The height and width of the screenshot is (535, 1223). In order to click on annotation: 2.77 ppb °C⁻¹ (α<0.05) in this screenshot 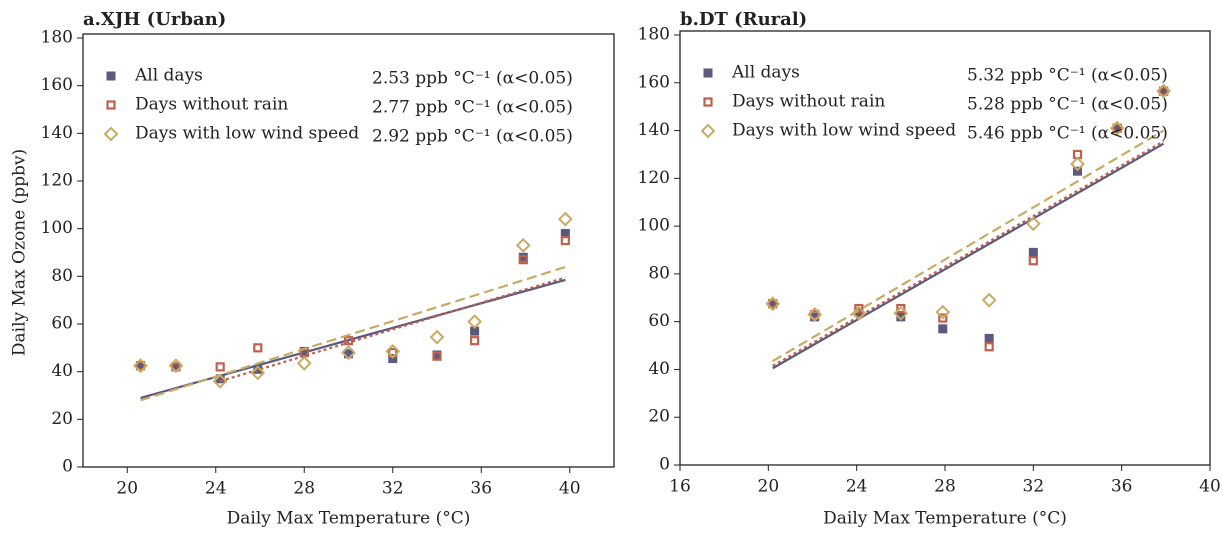, I will do `click(472, 108)`.